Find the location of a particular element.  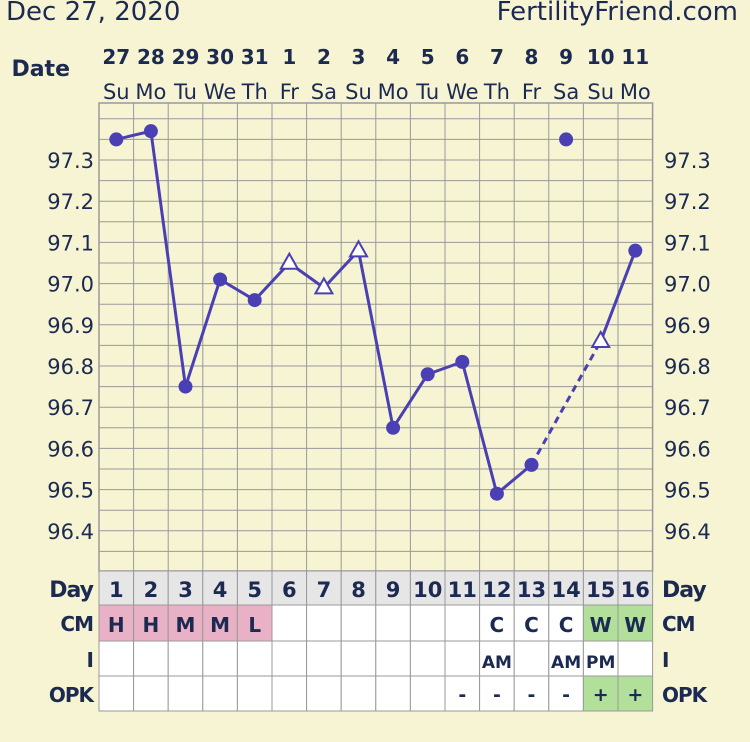

cycle-day-label: 13 is located at coordinates (531, 590).